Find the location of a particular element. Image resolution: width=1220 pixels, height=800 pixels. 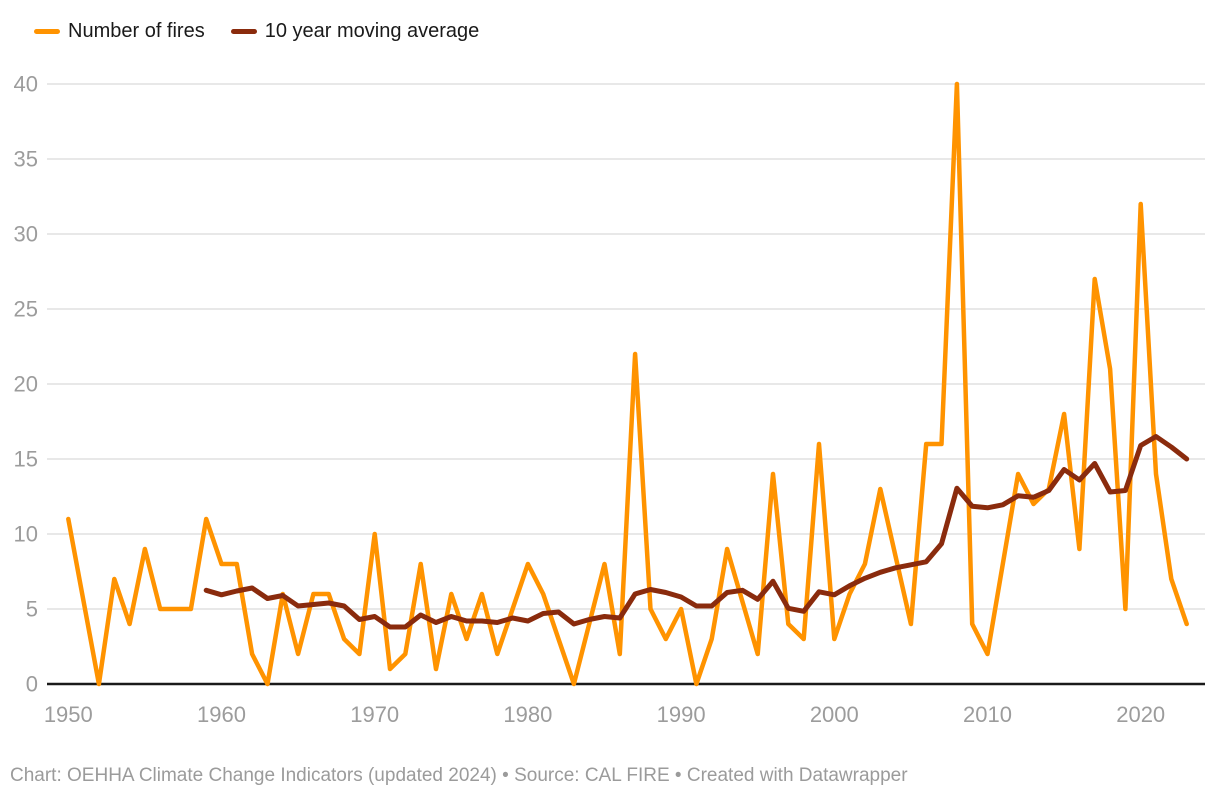

y-tick-label: 35 is located at coordinates (26, 159).